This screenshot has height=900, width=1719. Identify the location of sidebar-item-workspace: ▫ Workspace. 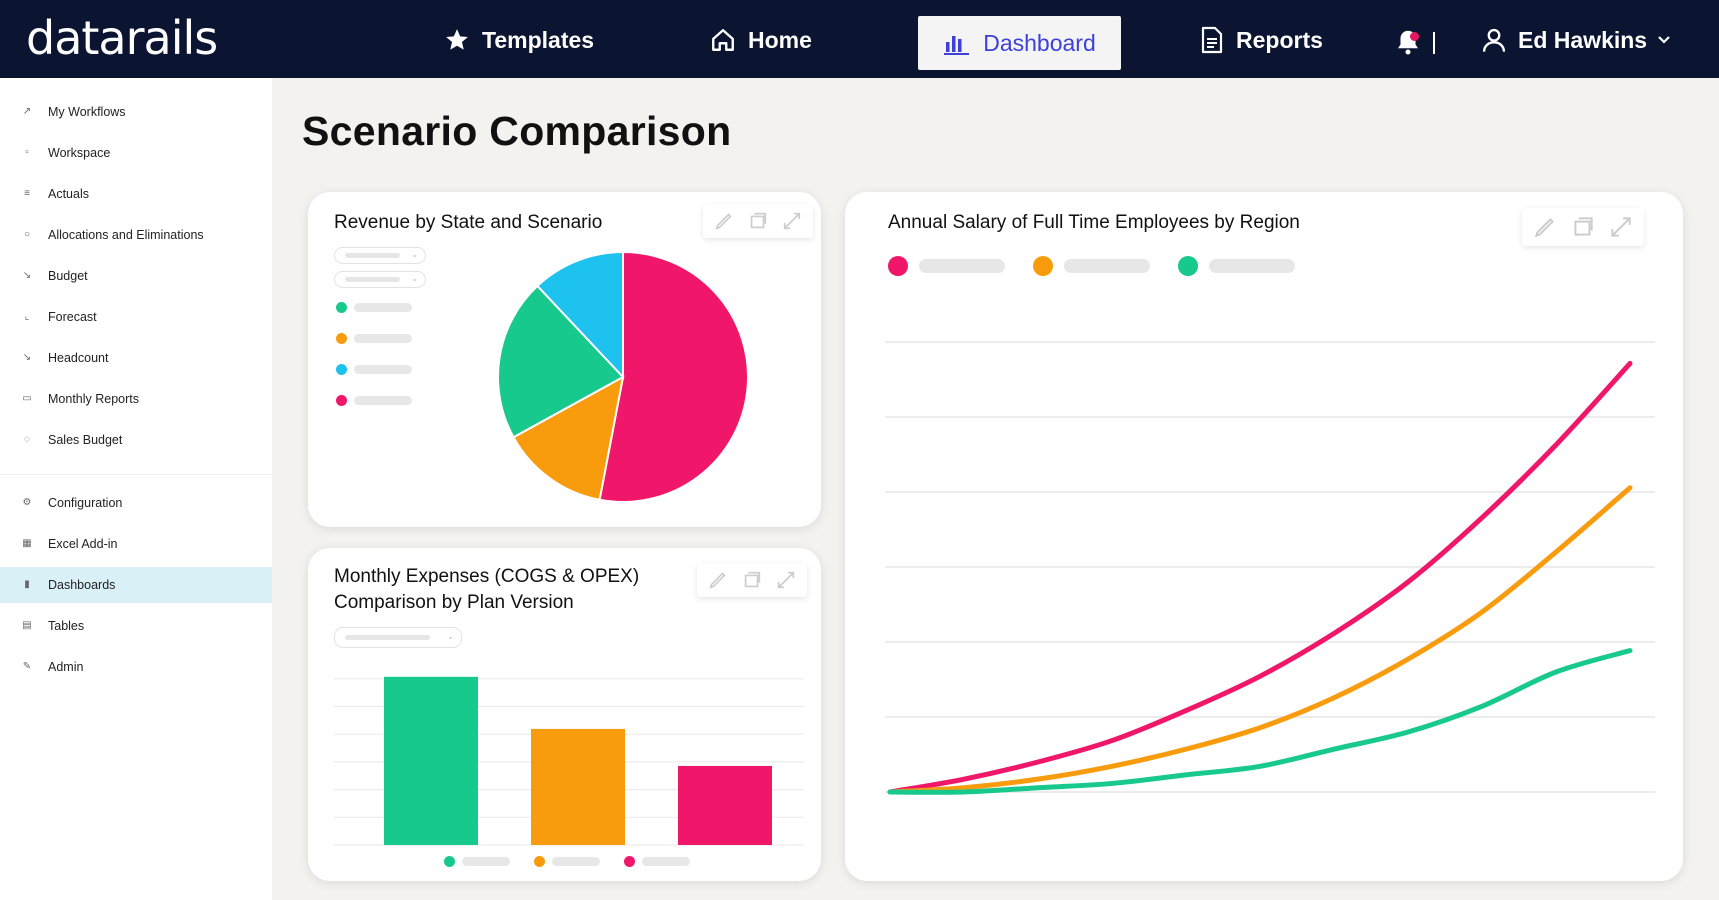
(136, 153).